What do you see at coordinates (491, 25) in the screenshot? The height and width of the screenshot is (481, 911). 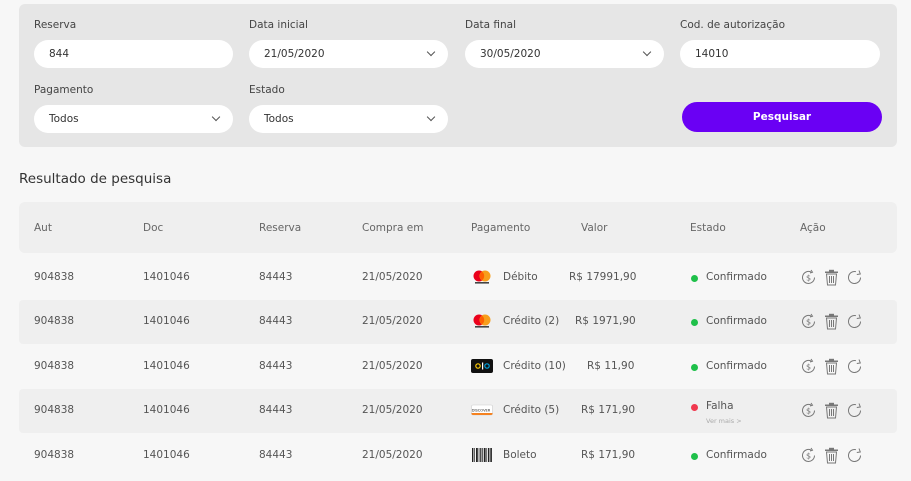 I see `data-final-label: Data final` at bounding box center [491, 25].